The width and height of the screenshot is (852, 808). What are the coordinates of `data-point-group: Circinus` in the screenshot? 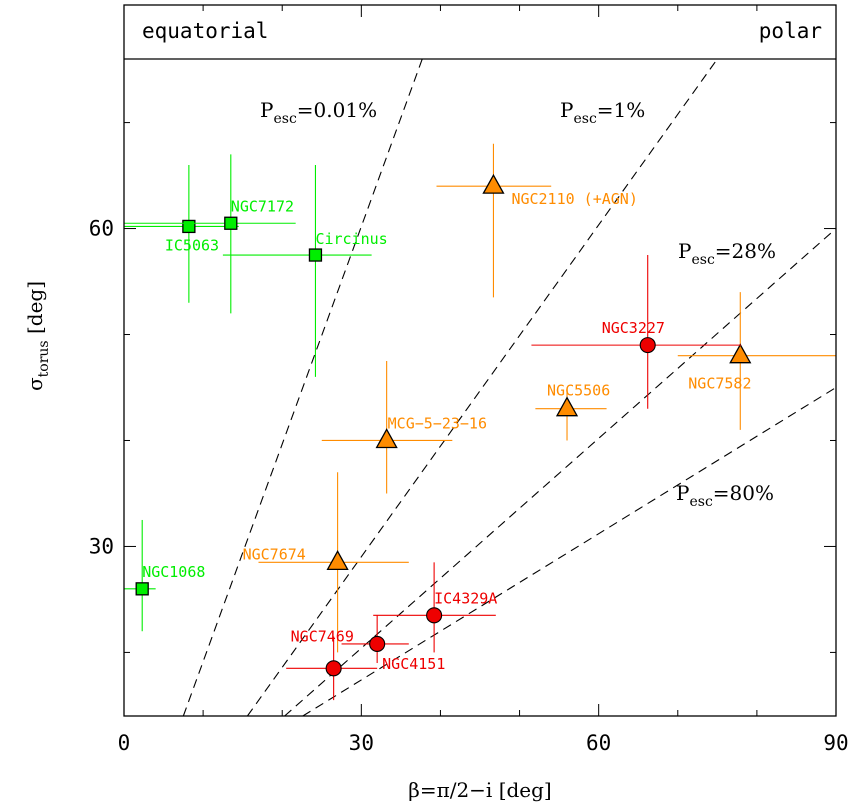 It's located at (305, 270).